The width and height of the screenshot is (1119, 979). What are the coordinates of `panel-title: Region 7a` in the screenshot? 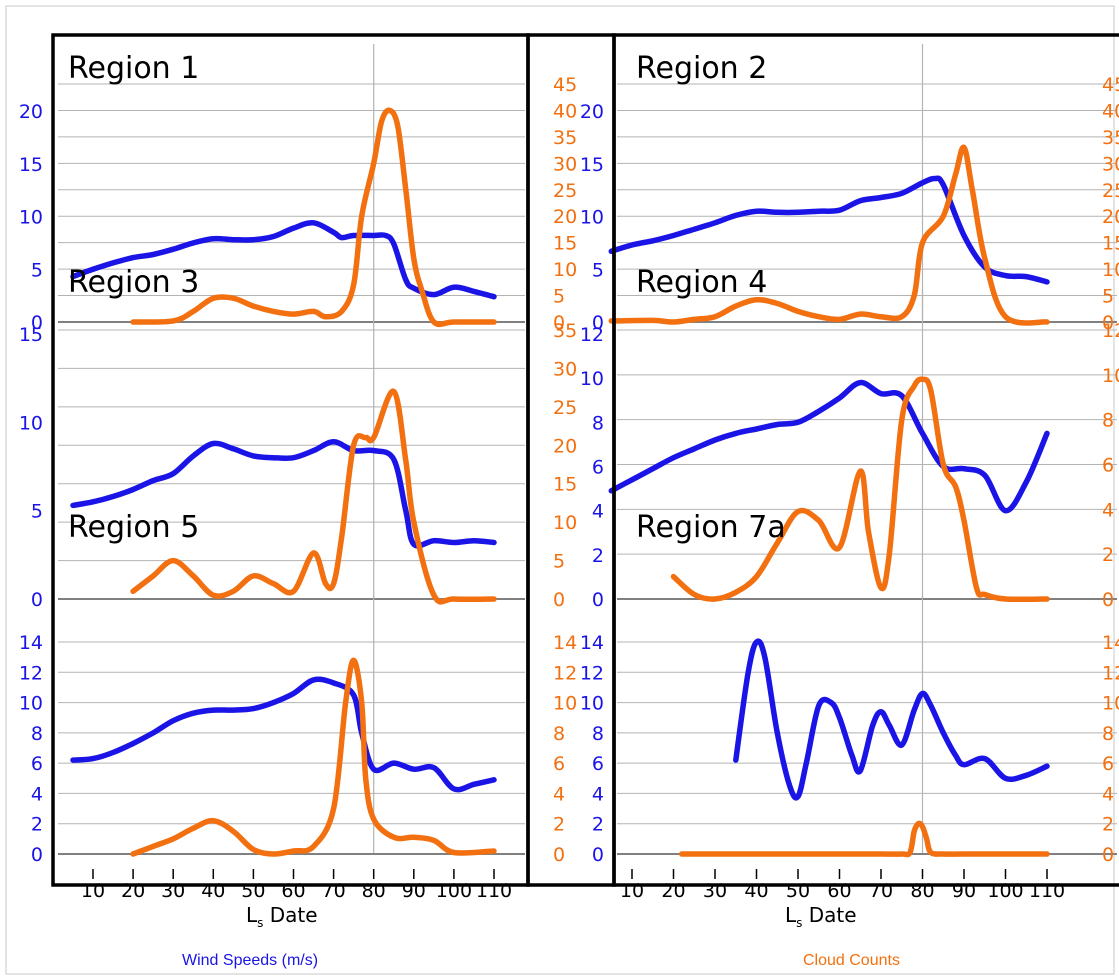 It's located at (711, 527).